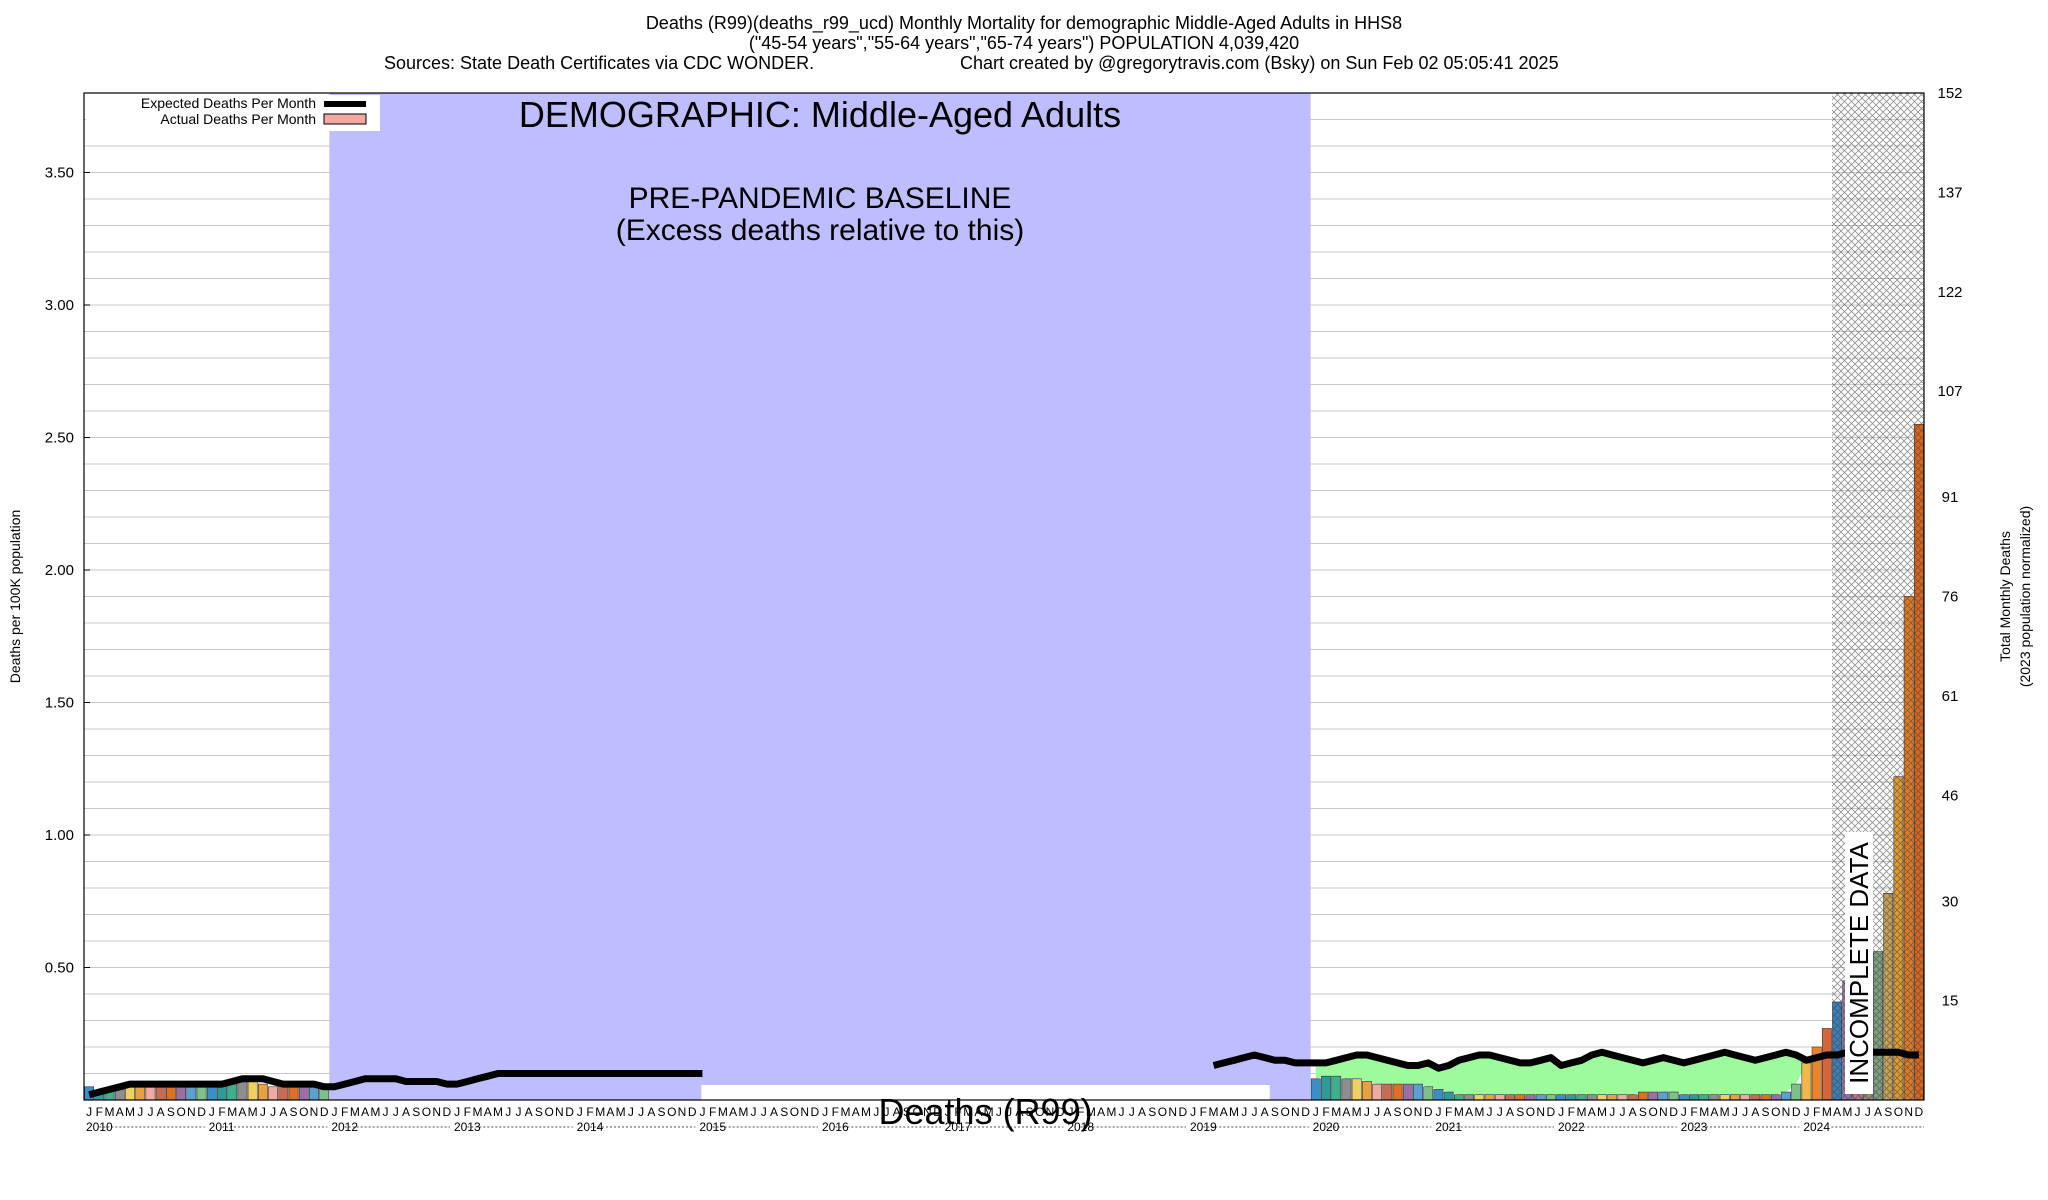  I want to click on x-year-label: 2022, so click(1571, 1127).